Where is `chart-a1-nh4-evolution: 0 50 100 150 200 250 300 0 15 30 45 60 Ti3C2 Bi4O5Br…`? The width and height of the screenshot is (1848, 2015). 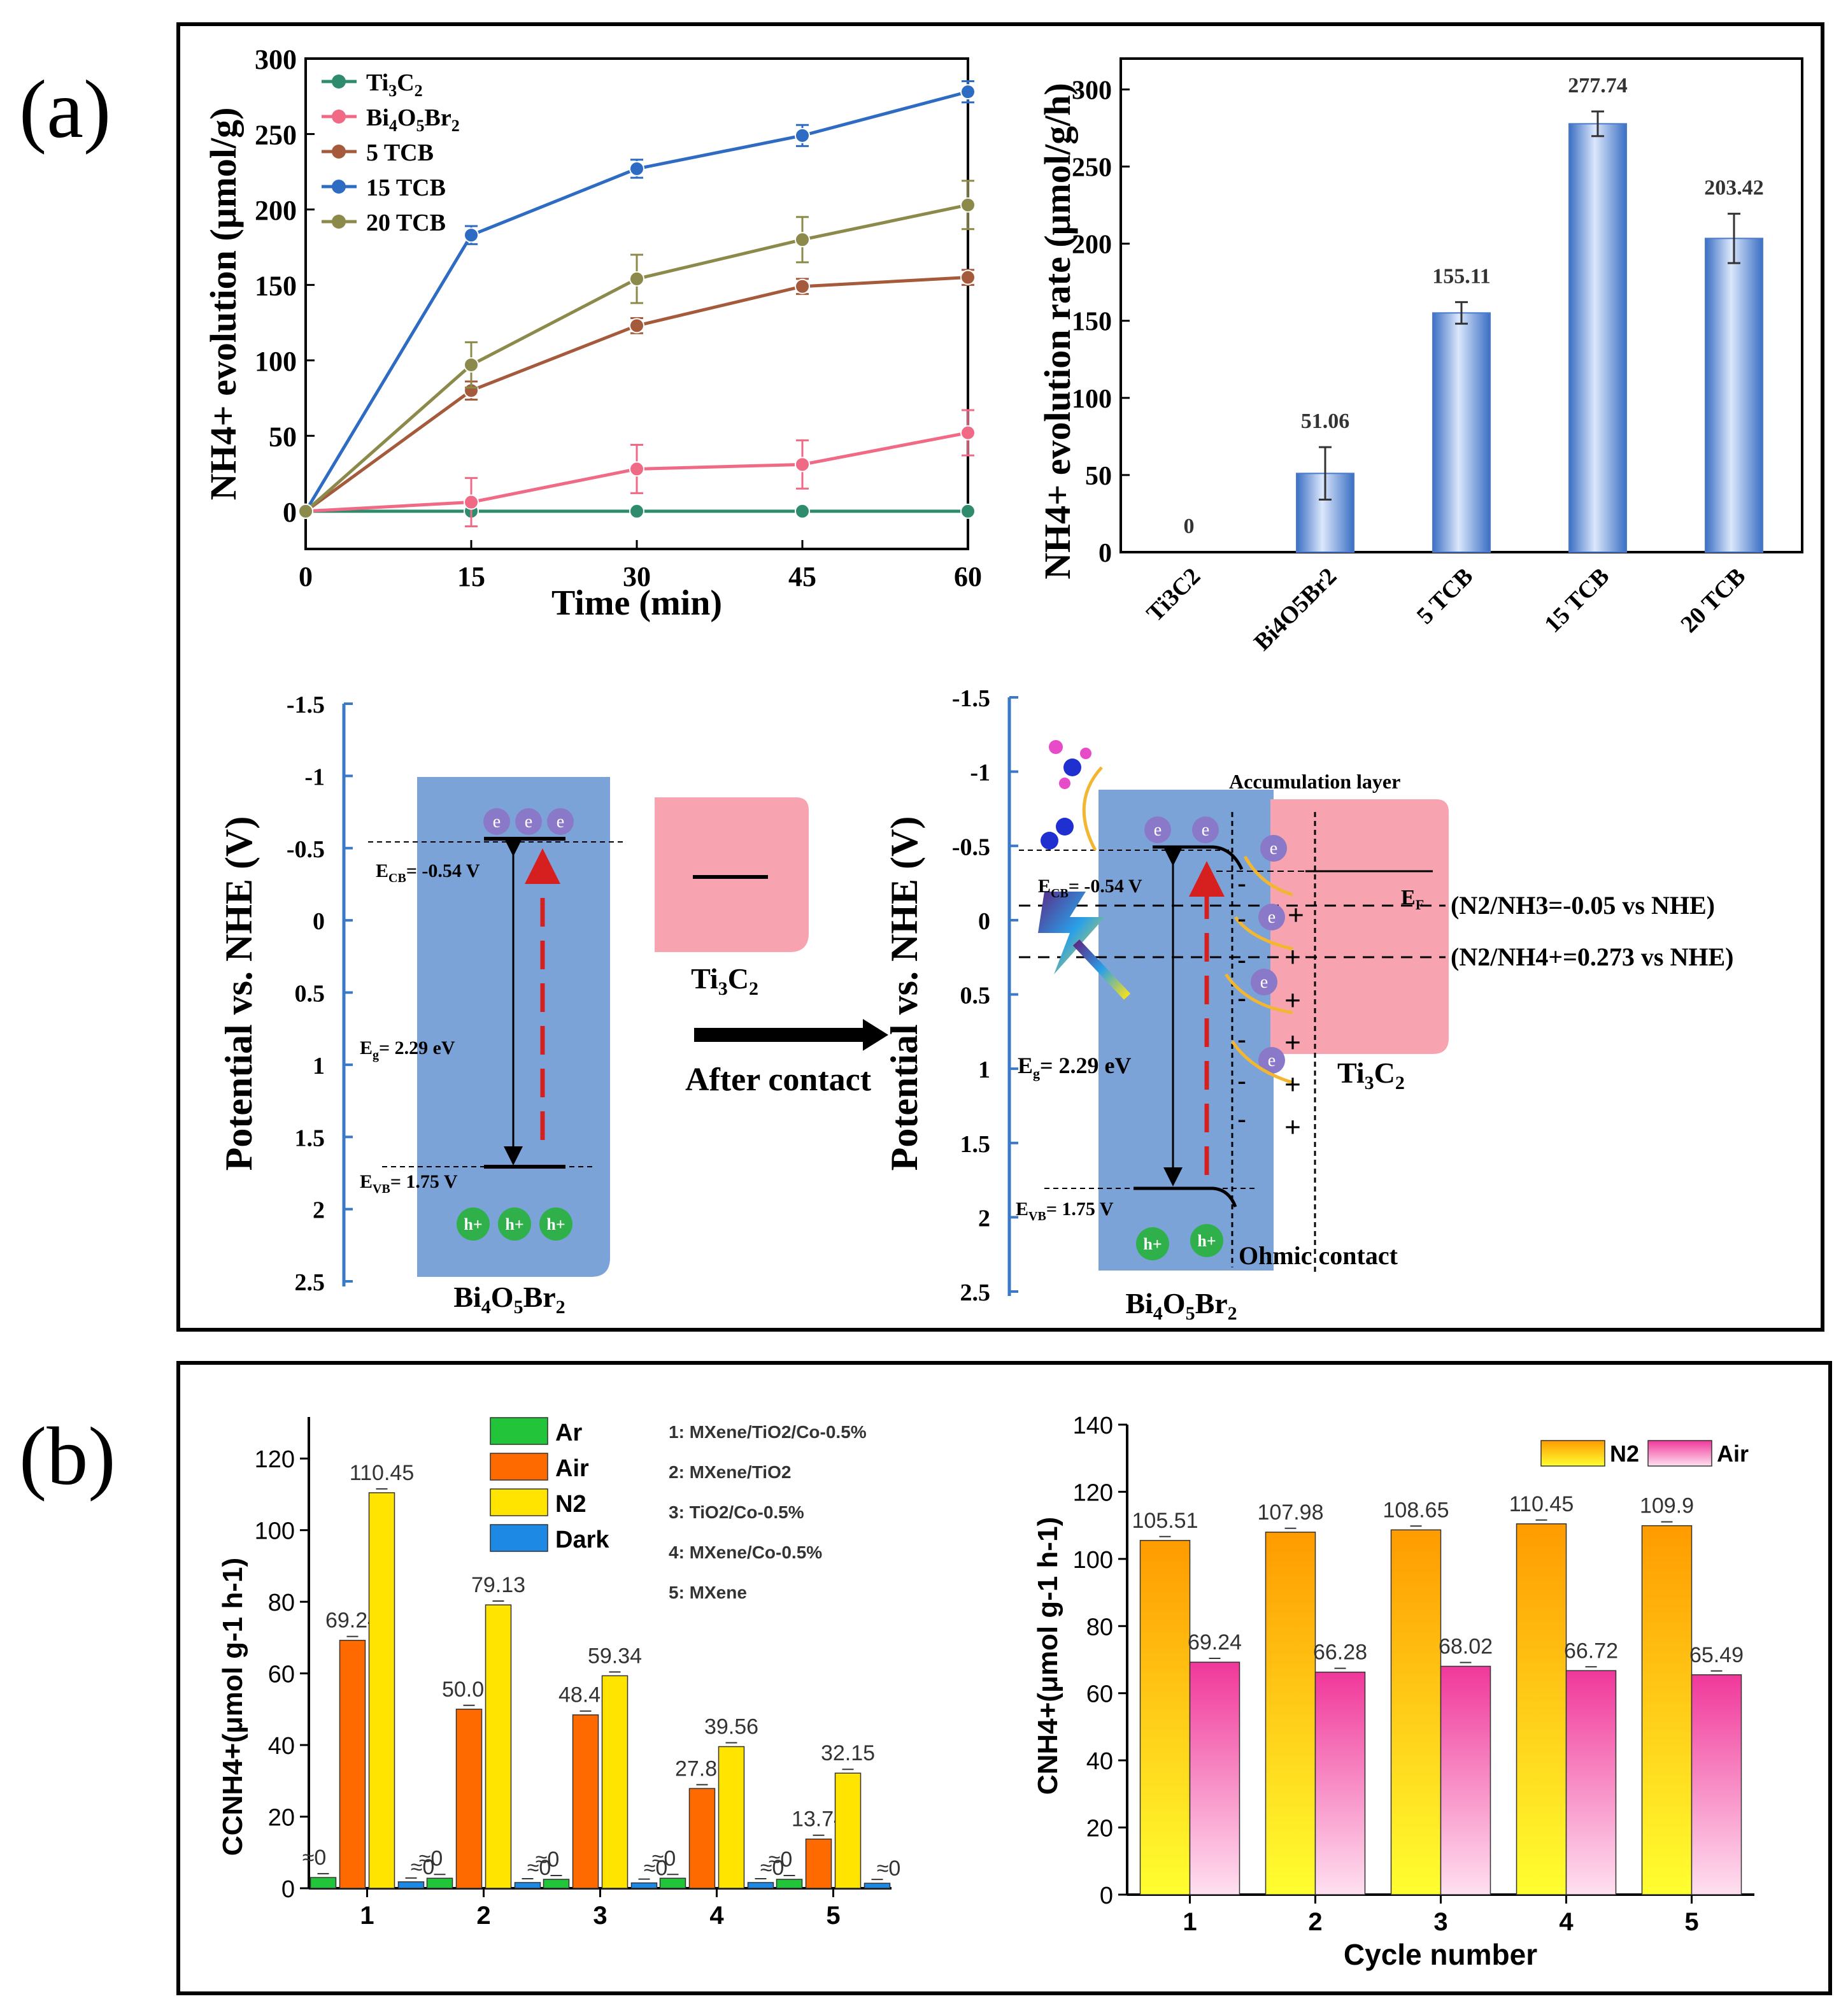 chart-a1-nh4-evolution: 0 50 100 150 200 250 300 0 15 30 45 60 Ti3C2 Bi4O5Br… is located at coordinates (592, 333).